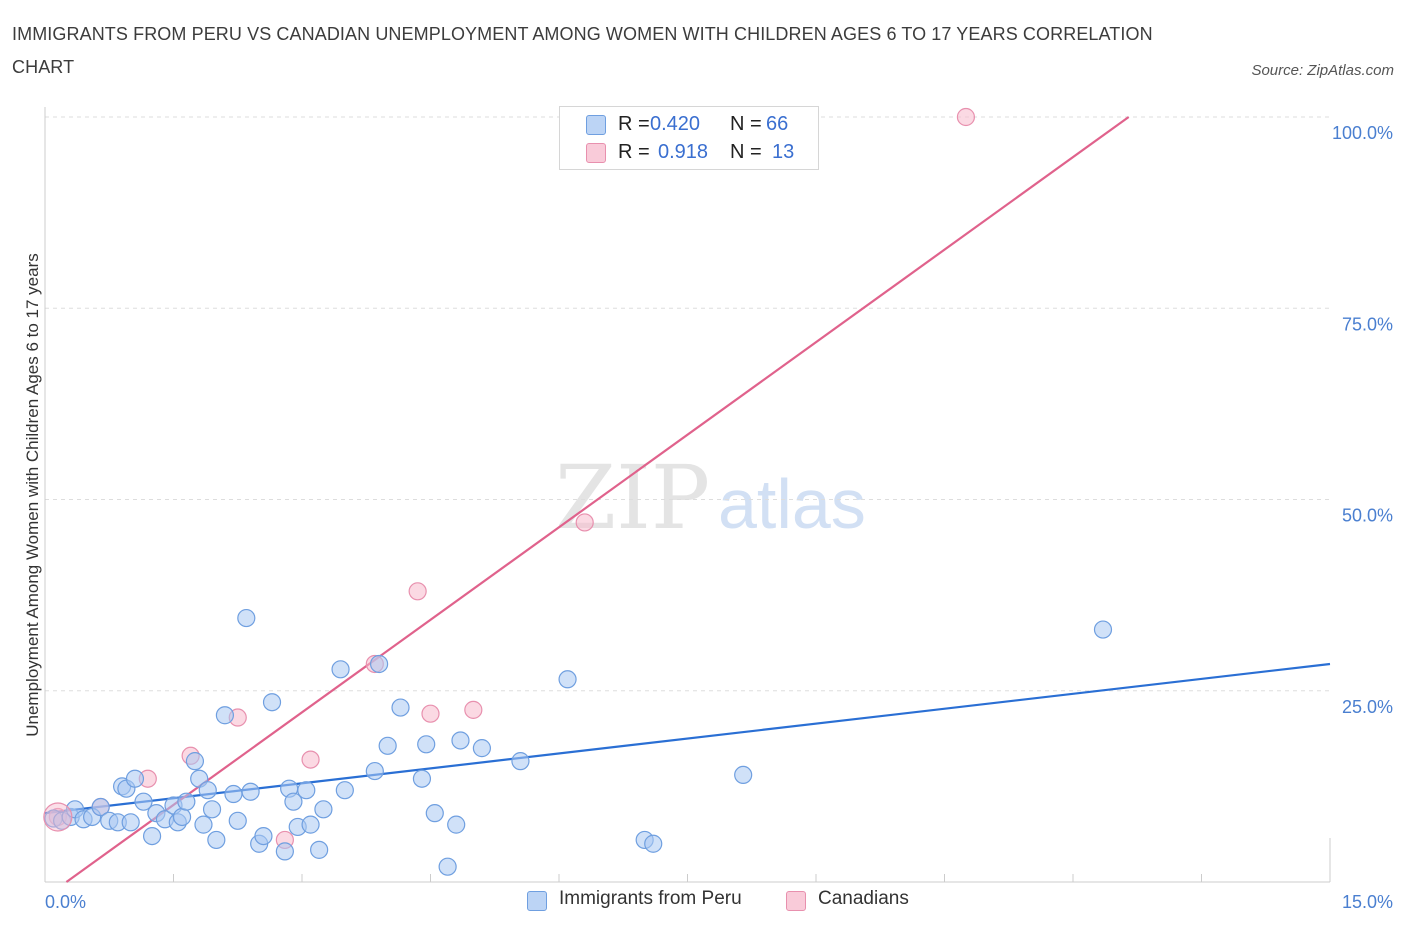 This screenshot has width=1406, height=930. Describe the element at coordinates (632, 497) in the screenshot. I see `watermark-zip: ZIP` at that location.